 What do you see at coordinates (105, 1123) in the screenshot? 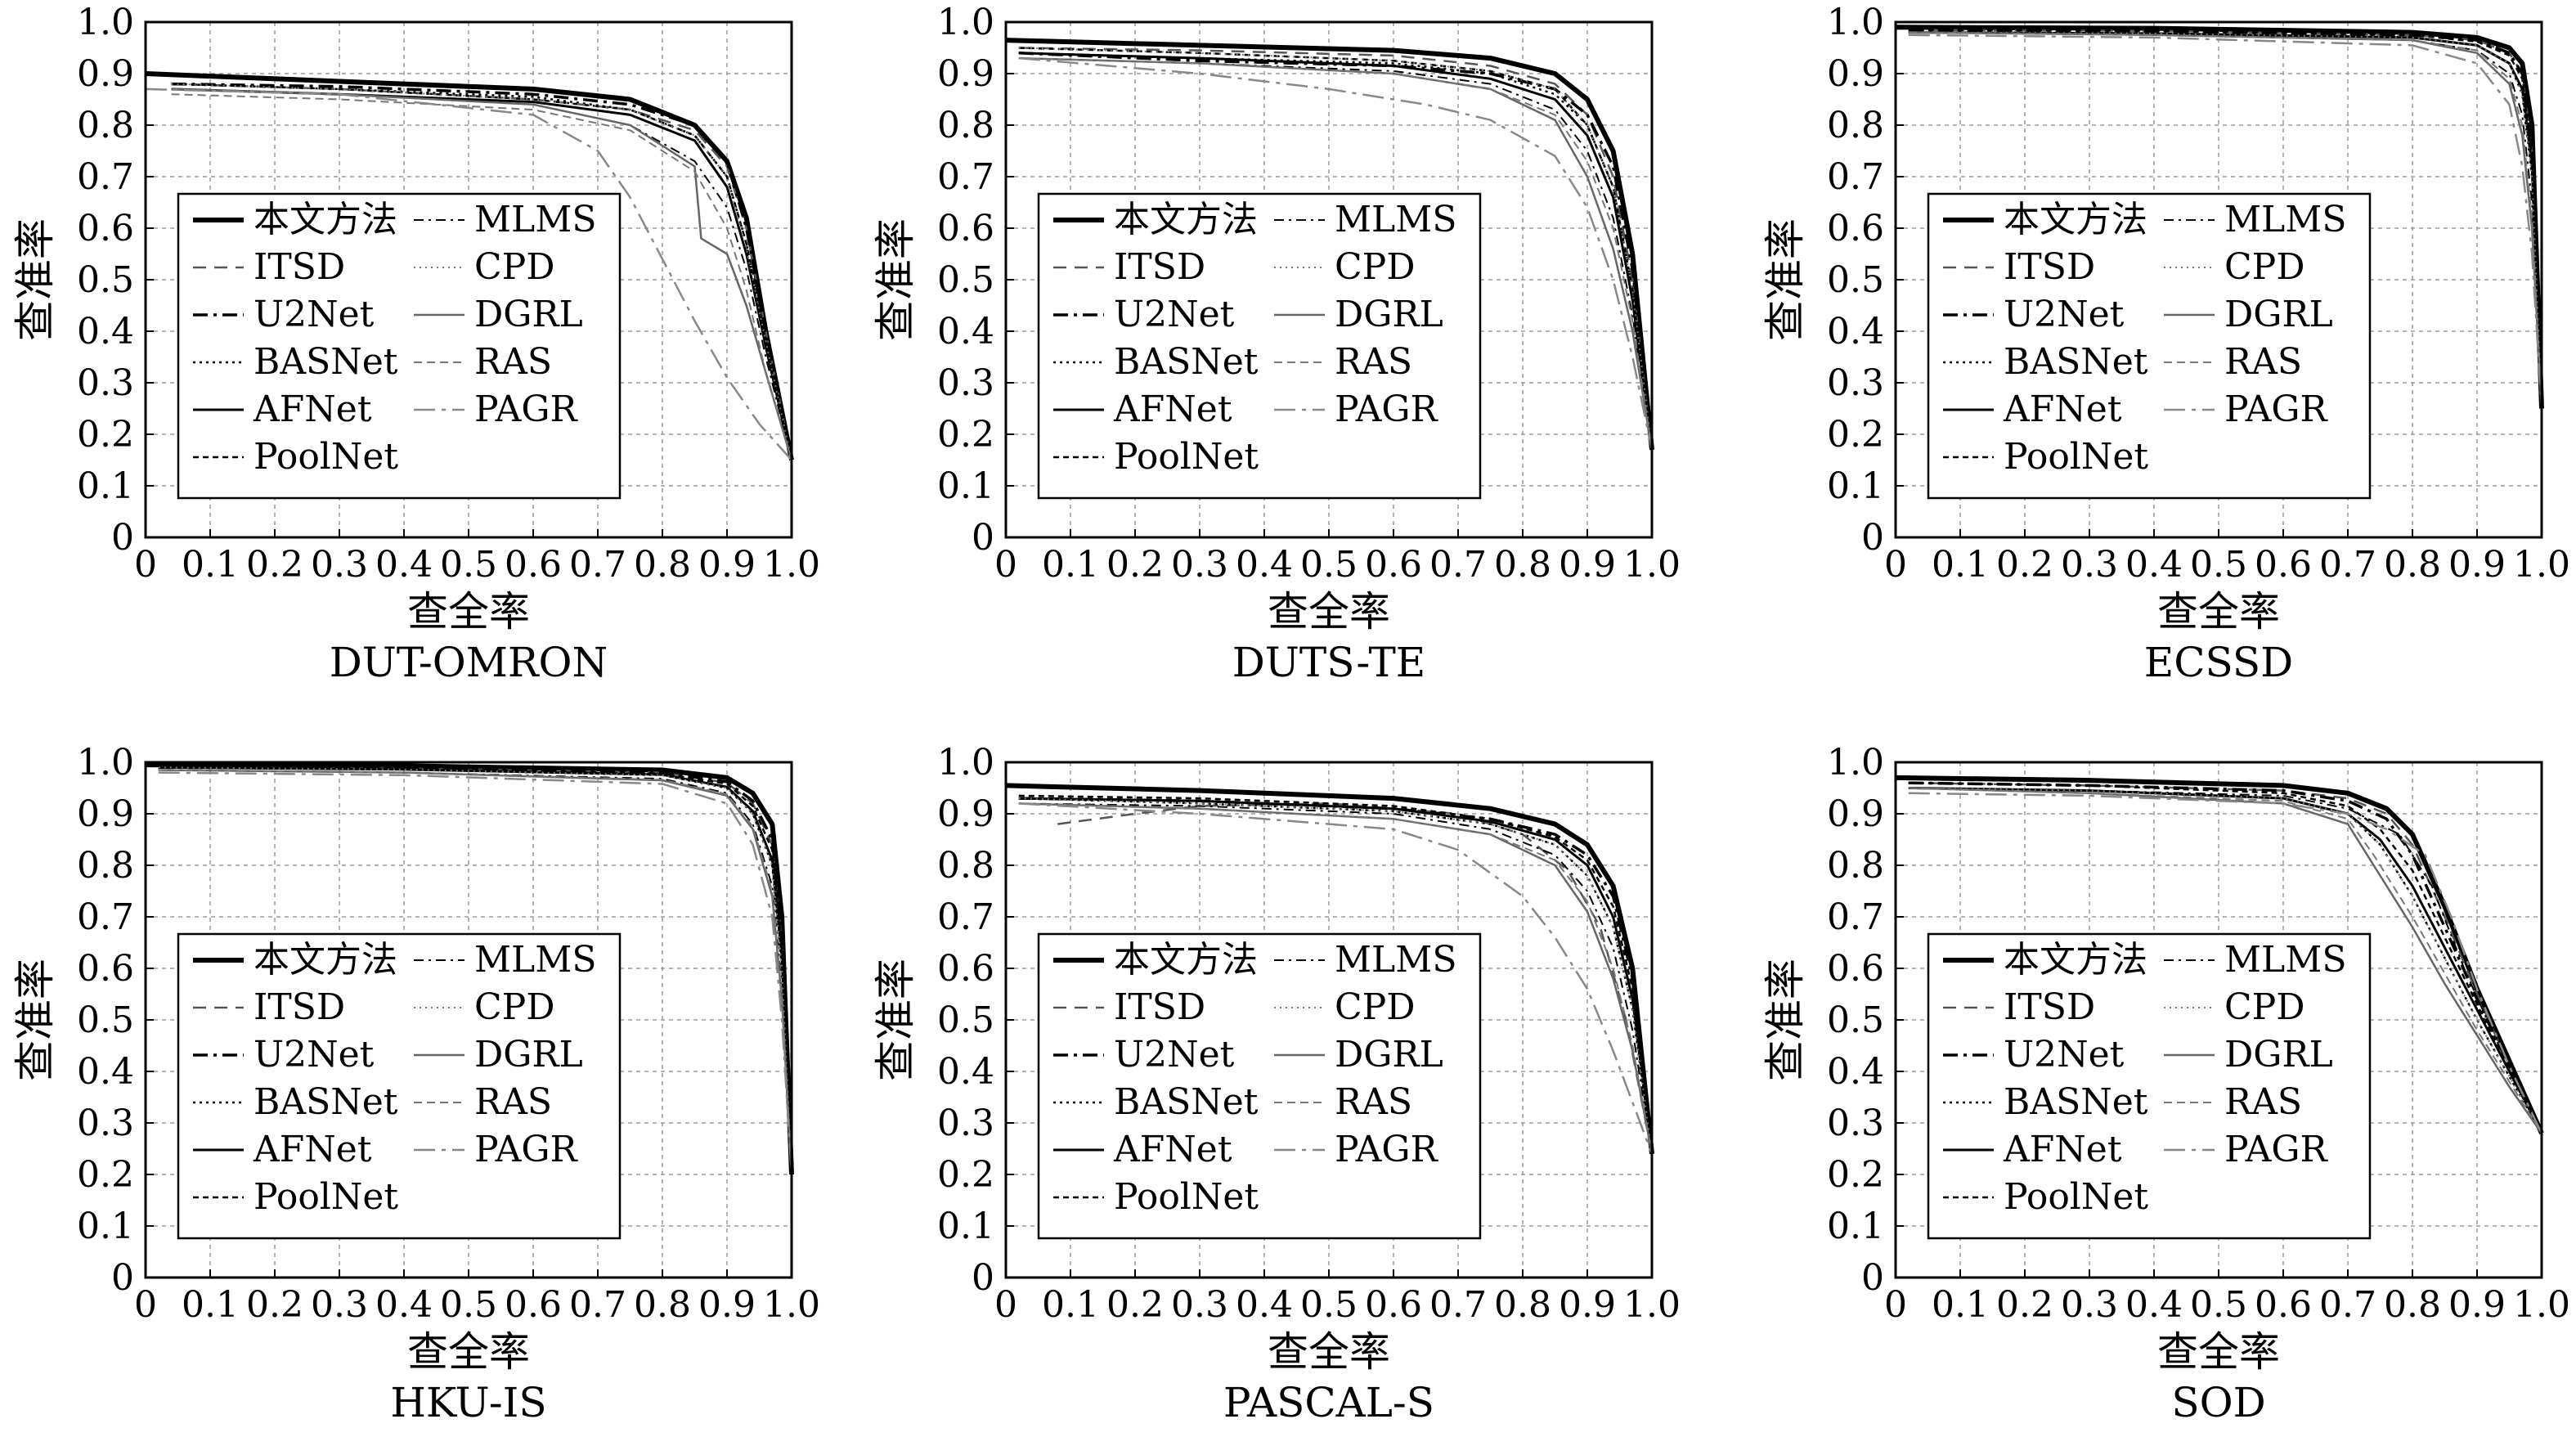
I see `y-tick-label: 0.3` at bounding box center [105, 1123].